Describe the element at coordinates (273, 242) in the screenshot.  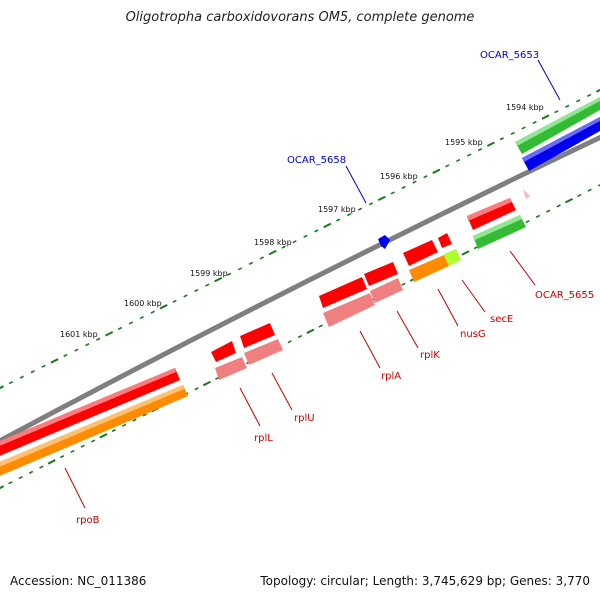
I see `kbp-label-1598: 1598 kbp` at that location.